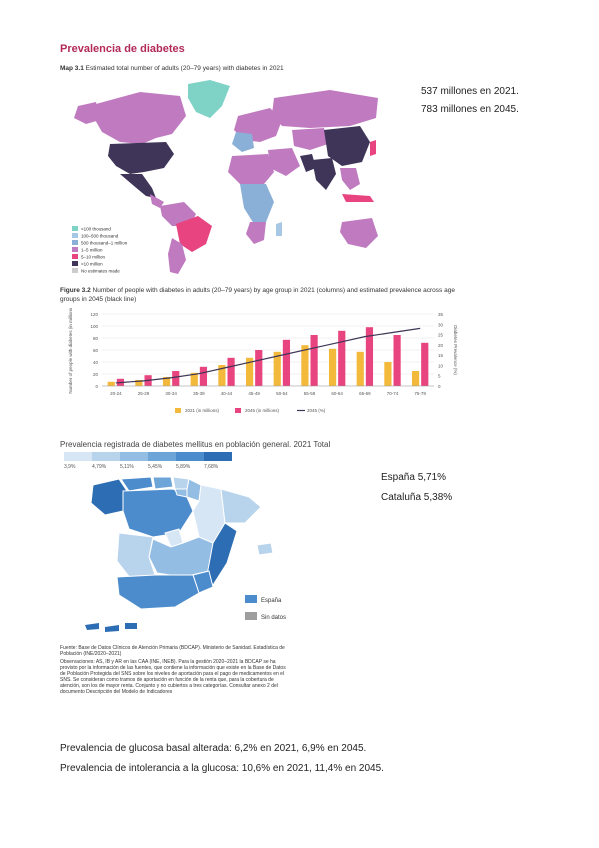  What do you see at coordinates (87, 113) in the screenshot?
I see `map-region-alaska` at bounding box center [87, 113].